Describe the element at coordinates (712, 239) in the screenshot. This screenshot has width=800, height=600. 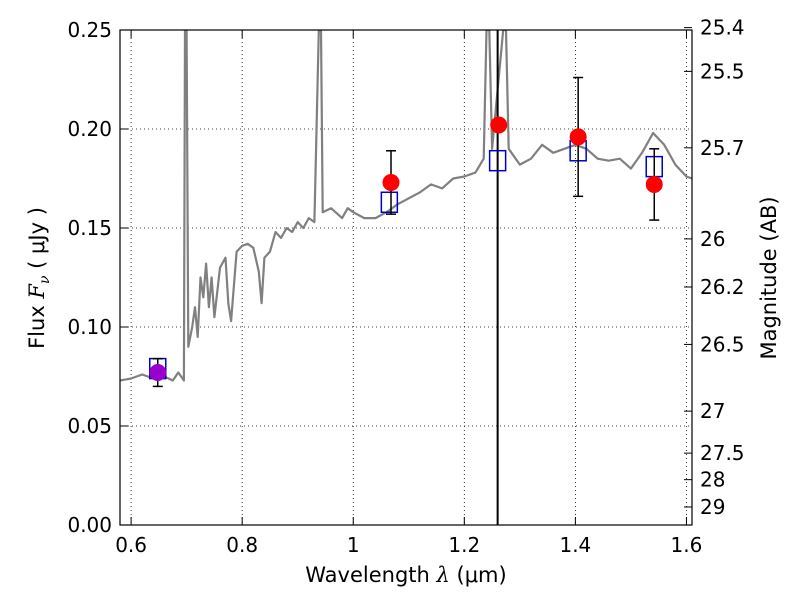
I see `y2-tick-label: 26` at that location.